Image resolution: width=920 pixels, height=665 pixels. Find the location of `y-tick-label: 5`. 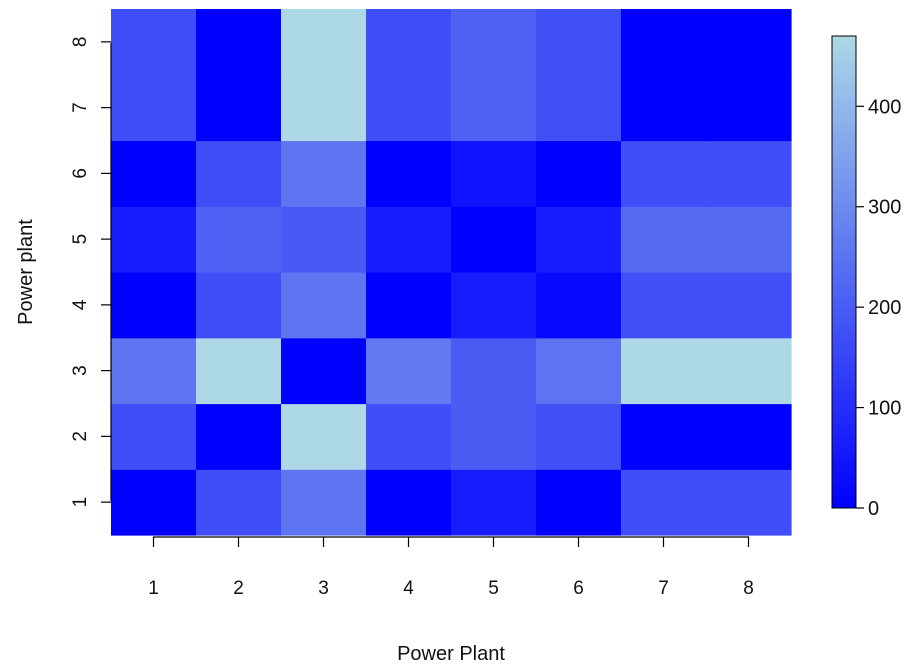

y-tick-label: 5 is located at coordinates (80, 239).